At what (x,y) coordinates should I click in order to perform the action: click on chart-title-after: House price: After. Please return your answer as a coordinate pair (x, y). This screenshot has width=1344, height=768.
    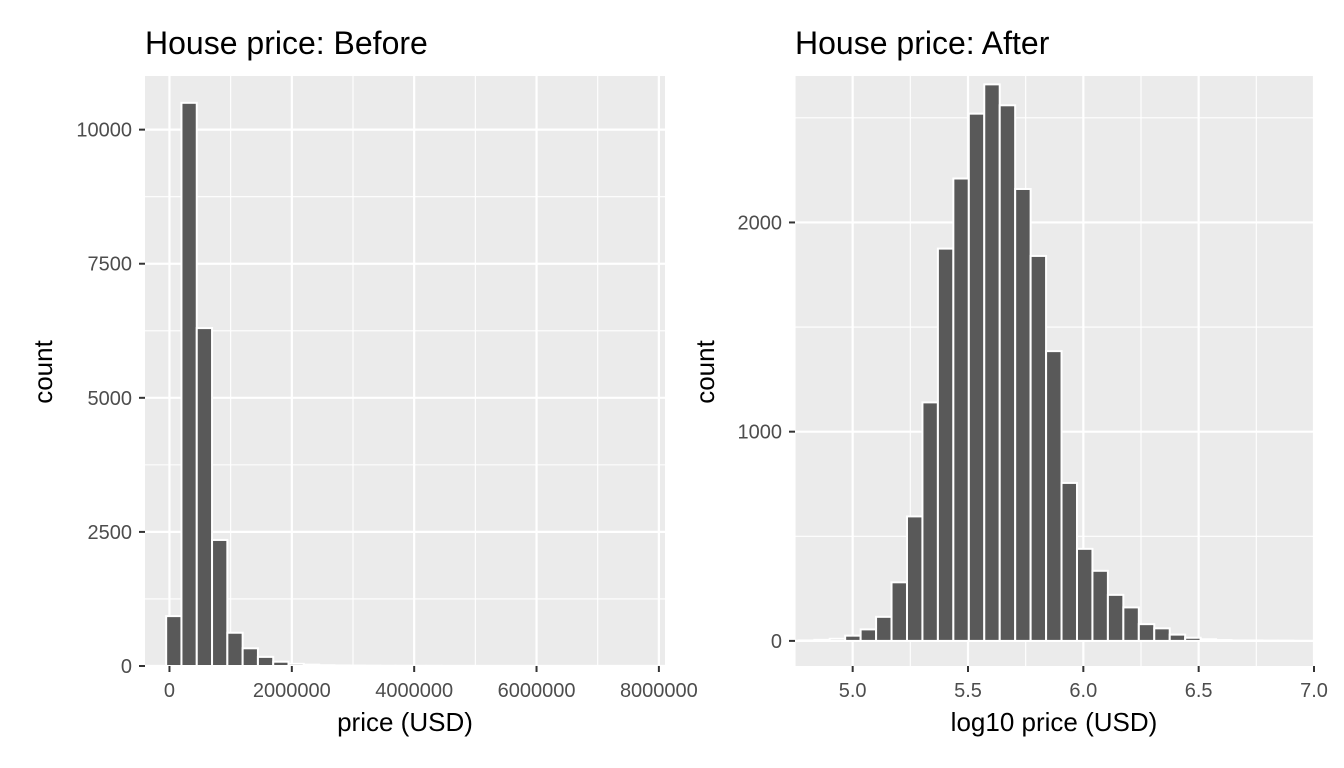
    Looking at the image, I should click on (922, 43).